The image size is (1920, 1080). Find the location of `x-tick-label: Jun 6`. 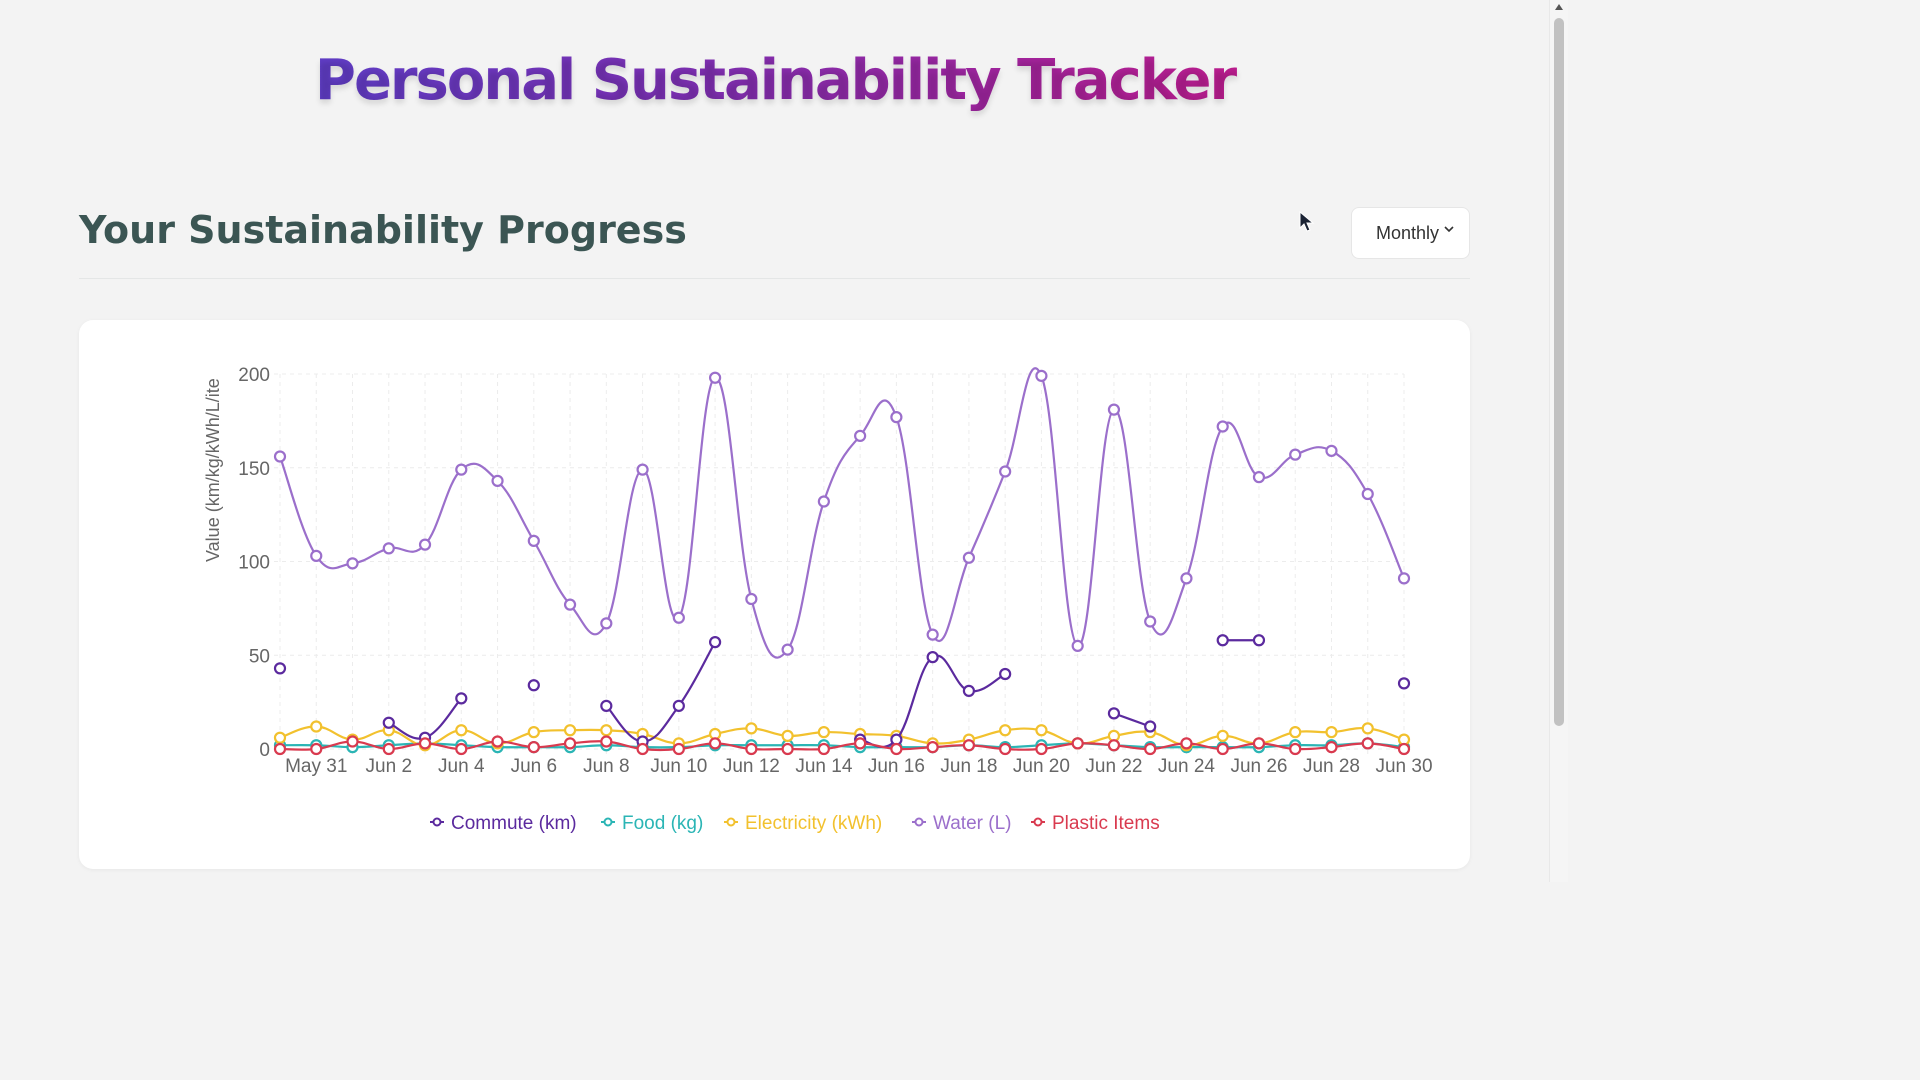

x-tick-label: Jun 6 is located at coordinates (534, 766).